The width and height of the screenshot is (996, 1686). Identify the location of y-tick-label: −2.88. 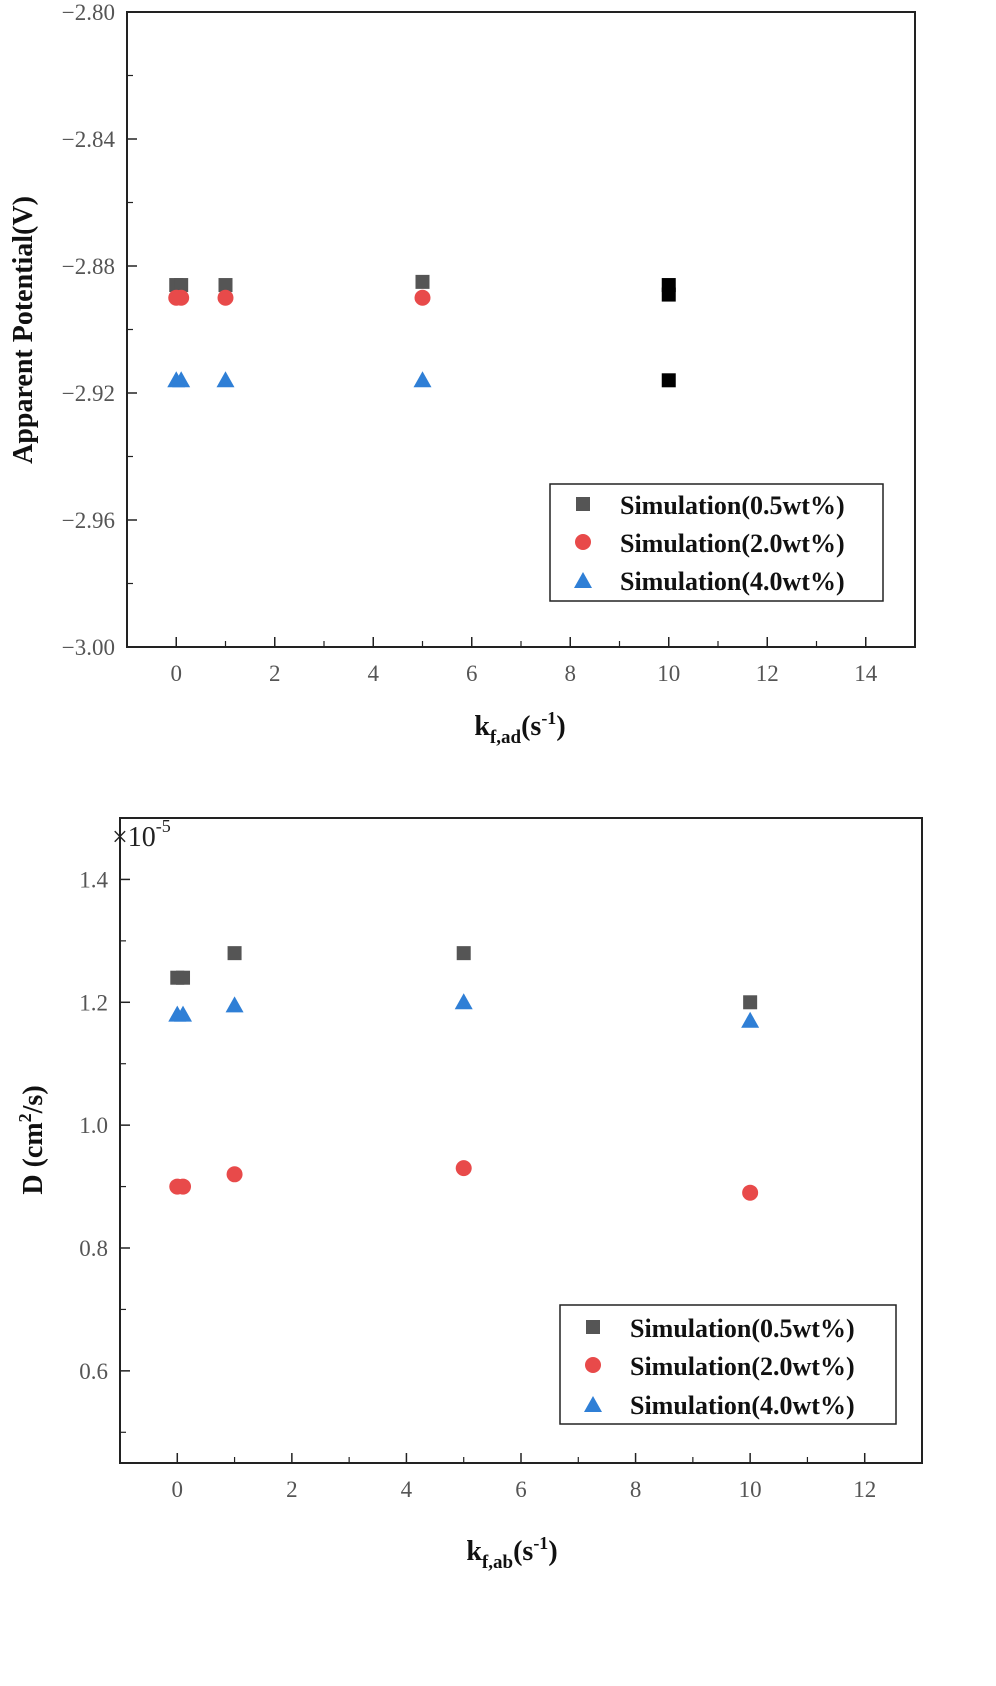
(88, 266).